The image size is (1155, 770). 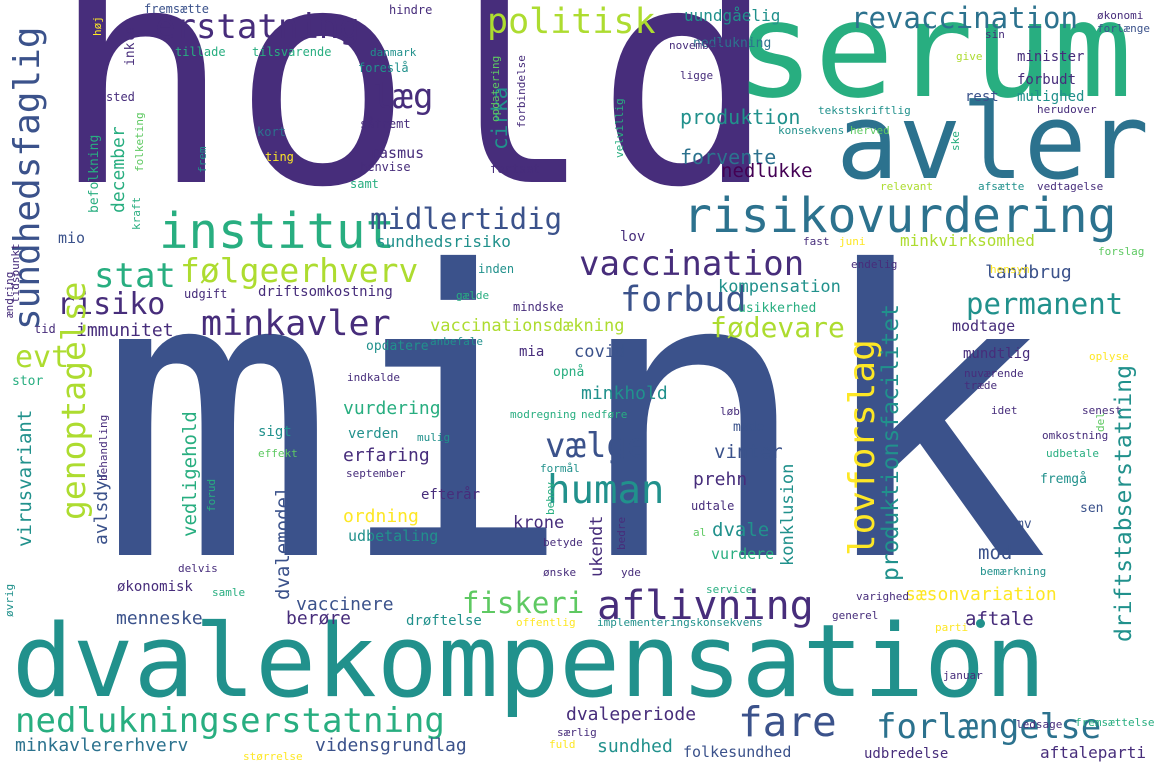 What do you see at coordinates (604, 414) in the screenshot?
I see `word-nedfore: nedføre` at bounding box center [604, 414].